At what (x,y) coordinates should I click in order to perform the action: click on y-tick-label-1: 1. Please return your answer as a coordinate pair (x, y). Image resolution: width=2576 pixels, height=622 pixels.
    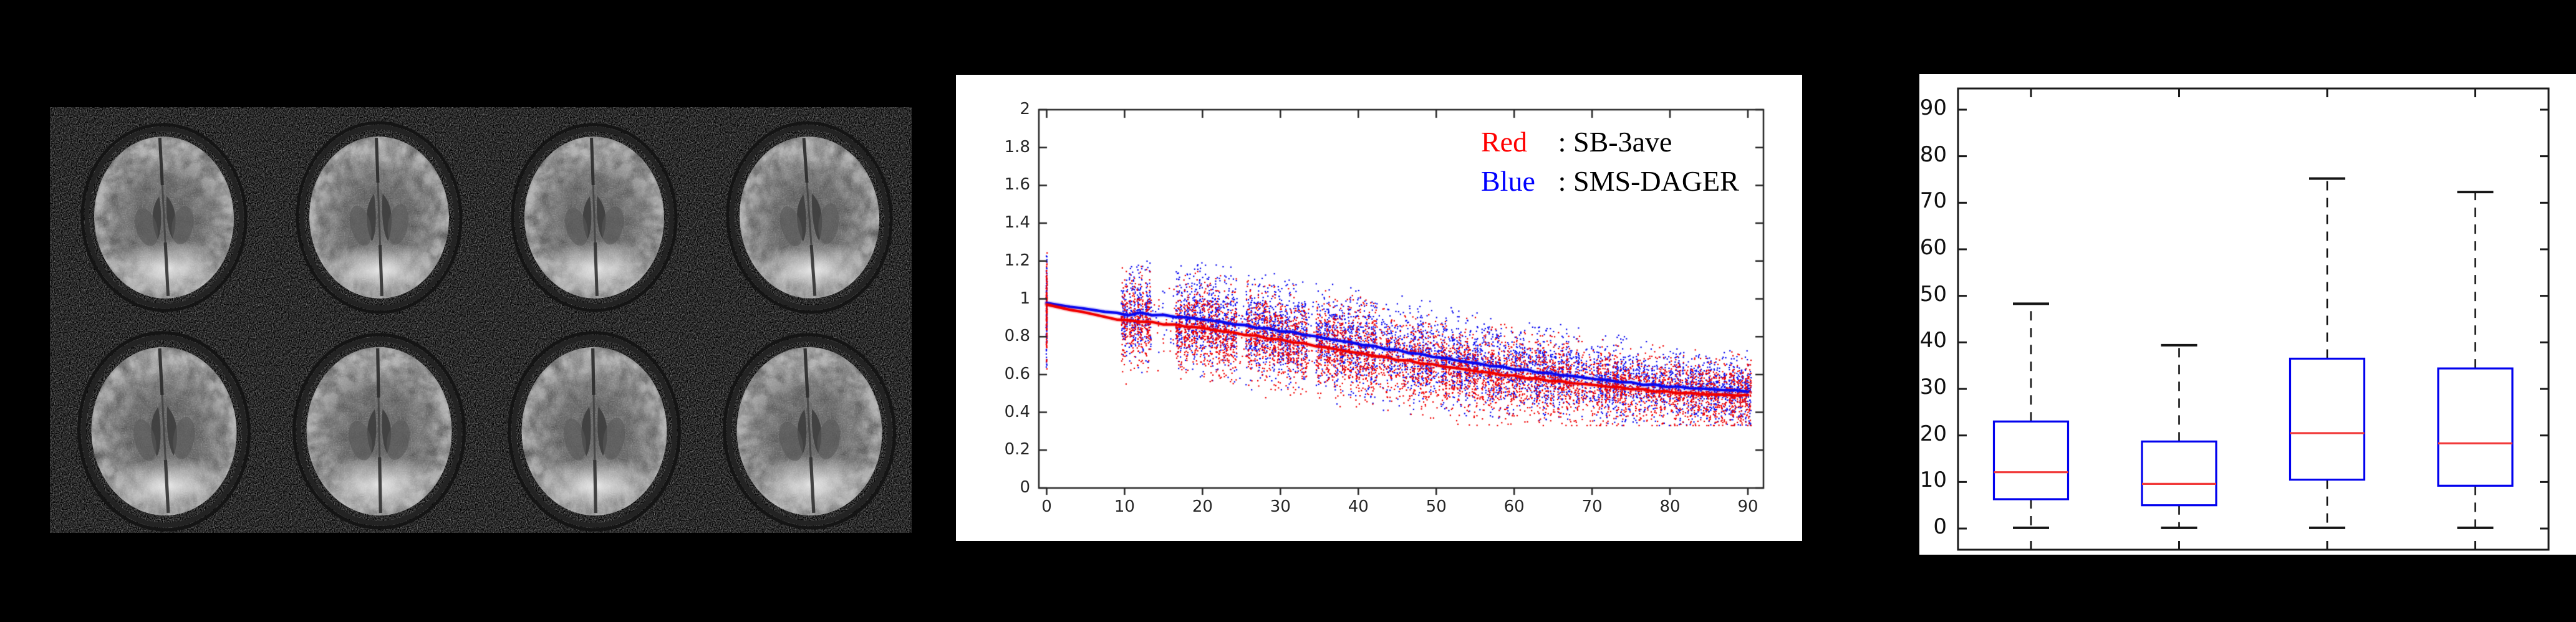
    Looking at the image, I should click on (1025, 298).